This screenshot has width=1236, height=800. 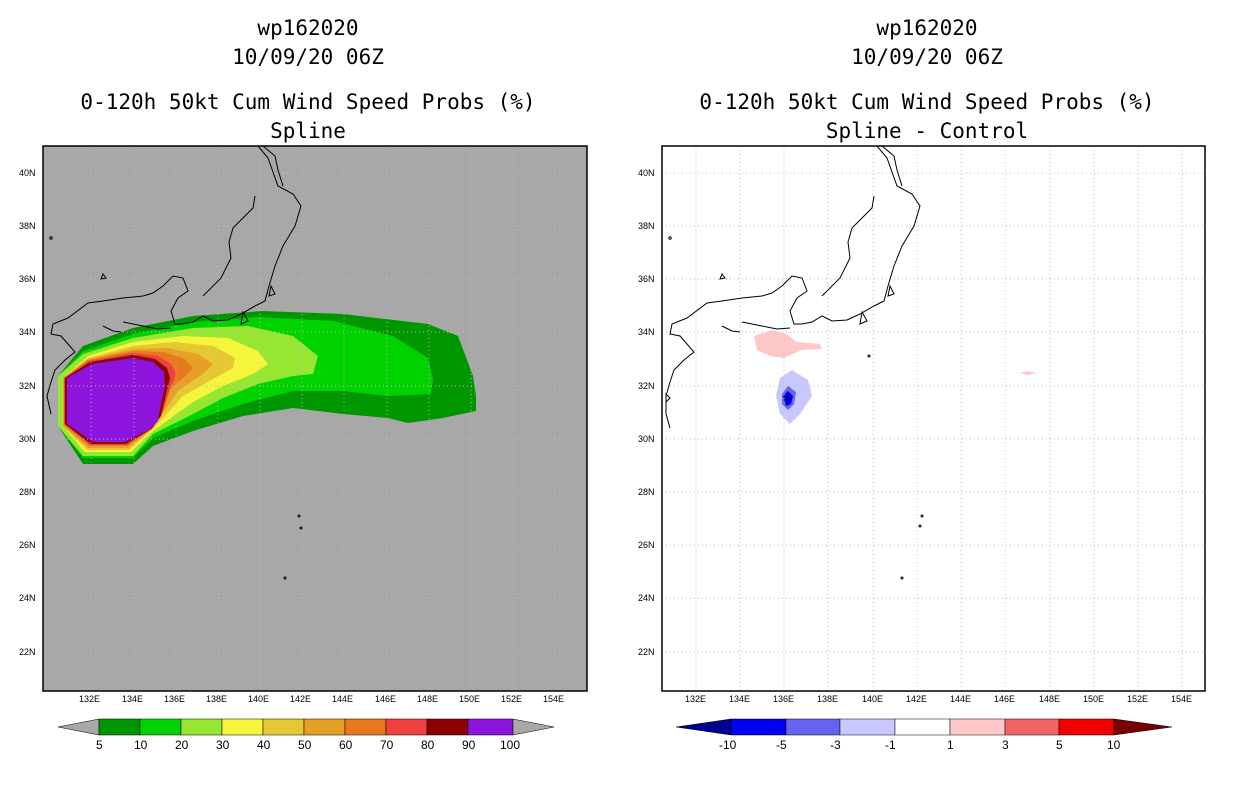 I want to click on right-datetime: 10/09/20 06Z, so click(x=927, y=57).